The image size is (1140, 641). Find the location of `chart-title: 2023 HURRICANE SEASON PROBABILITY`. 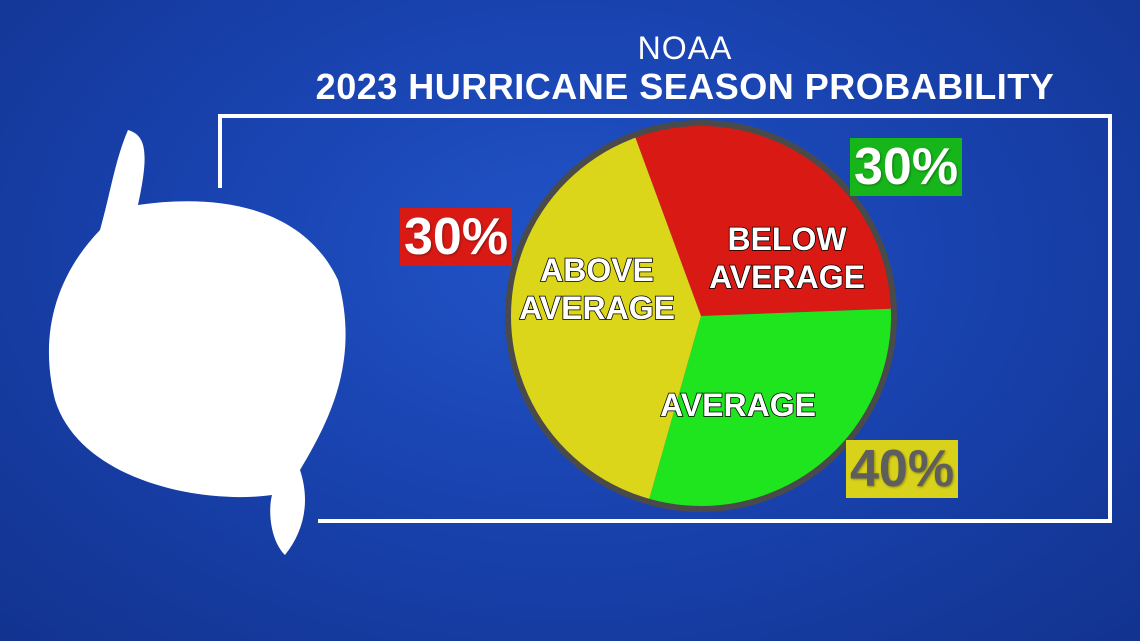

chart-title: 2023 HURRICANE SEASON PROBABILITY is located at coordinates (685, 86).